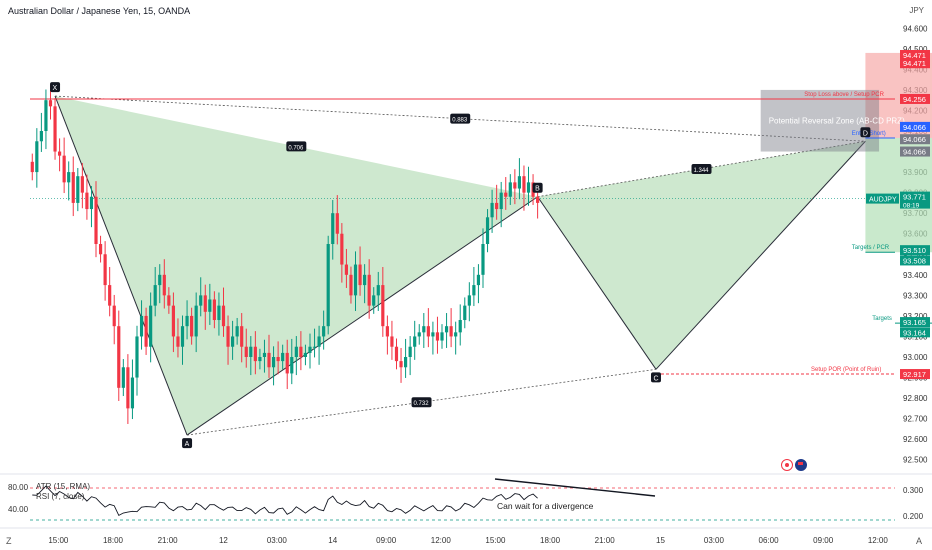 The width and height of the screenshot is (932, 550). What do you see at coordinates (801, 465) in the screenshot?
I see `australia-flag-icon` at bounding box center [801, 465].